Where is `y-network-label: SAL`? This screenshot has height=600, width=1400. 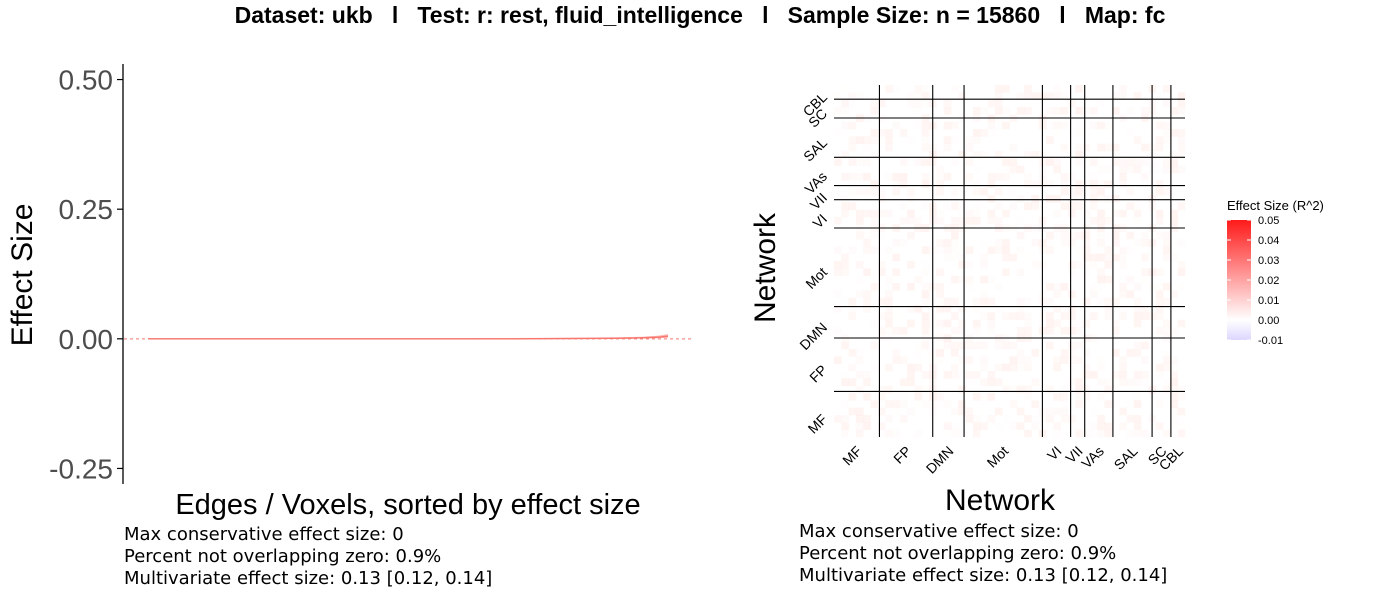 y-network-label: SAL is located at coordinates (815, 149).